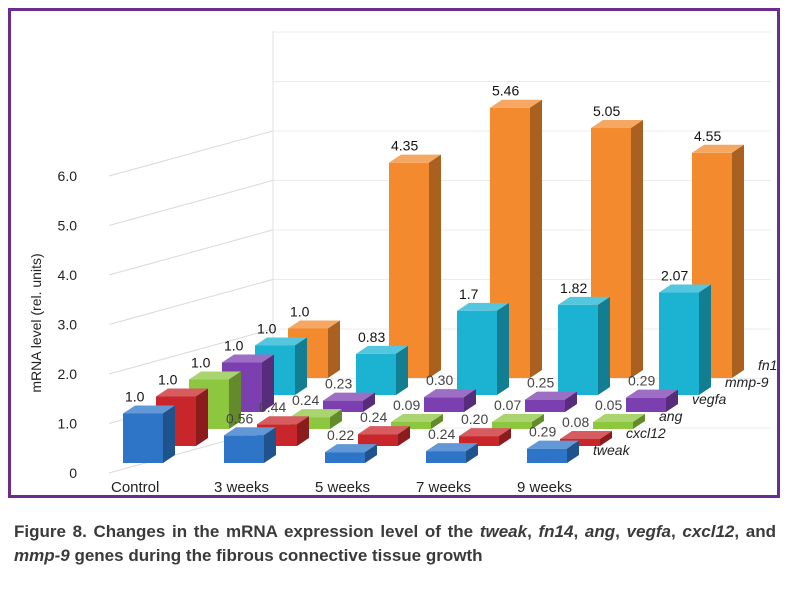  Describe the element at coordinates (606, 111) in the screenshot. I see `data-label: 5.05` at that location.